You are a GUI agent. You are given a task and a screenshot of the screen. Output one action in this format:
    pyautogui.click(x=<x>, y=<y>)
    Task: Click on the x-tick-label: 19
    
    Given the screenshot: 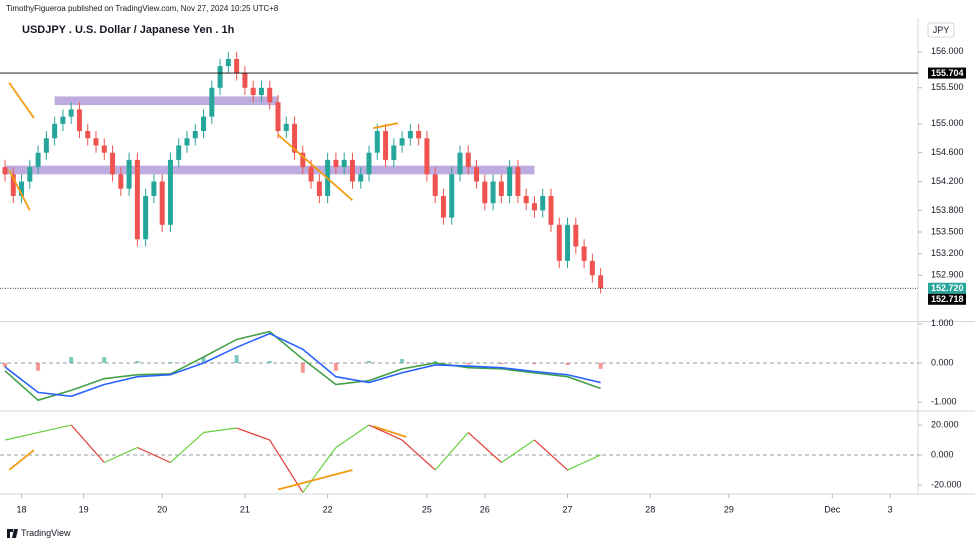 What is the action you would take?
    pyautogui.click(x=84, y=509)
    